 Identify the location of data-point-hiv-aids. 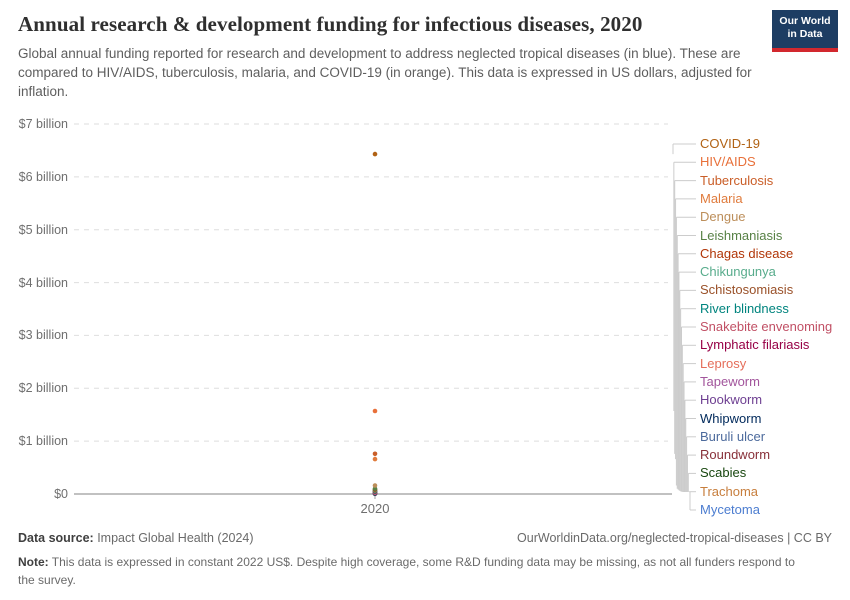
(375, 411).